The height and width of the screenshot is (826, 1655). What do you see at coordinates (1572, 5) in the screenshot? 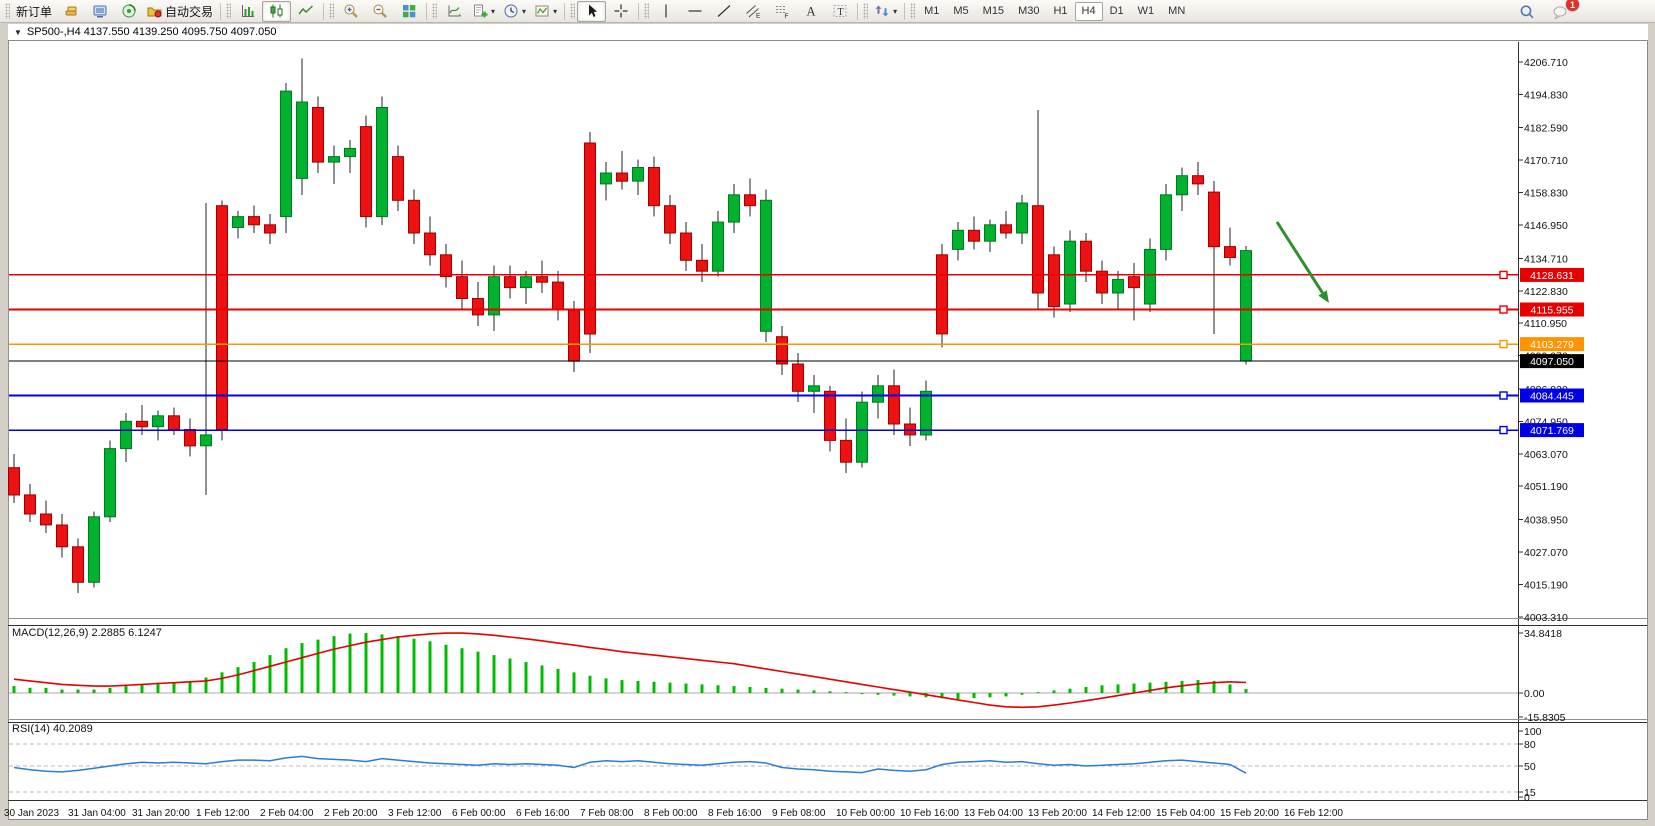
I see `notification-badge: 1` at bounding box center [1572, 5].